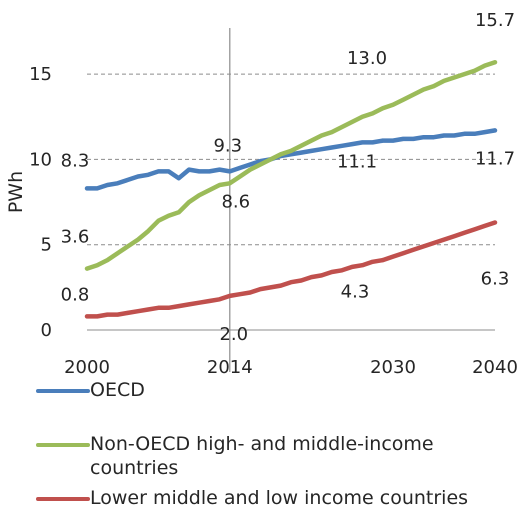 This screenshot has width=521, height=516. What do you see at coordinates (87, 367) in the screenshot?
I see `x-tick-label-2000: 2000` at bounding box center [87, 367].